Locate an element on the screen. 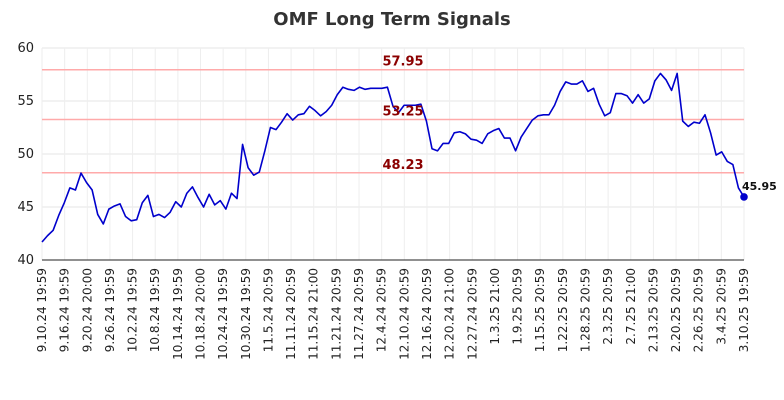  x-tick-label: 12.27.24 20:59 is located at coordinates (472, 314).